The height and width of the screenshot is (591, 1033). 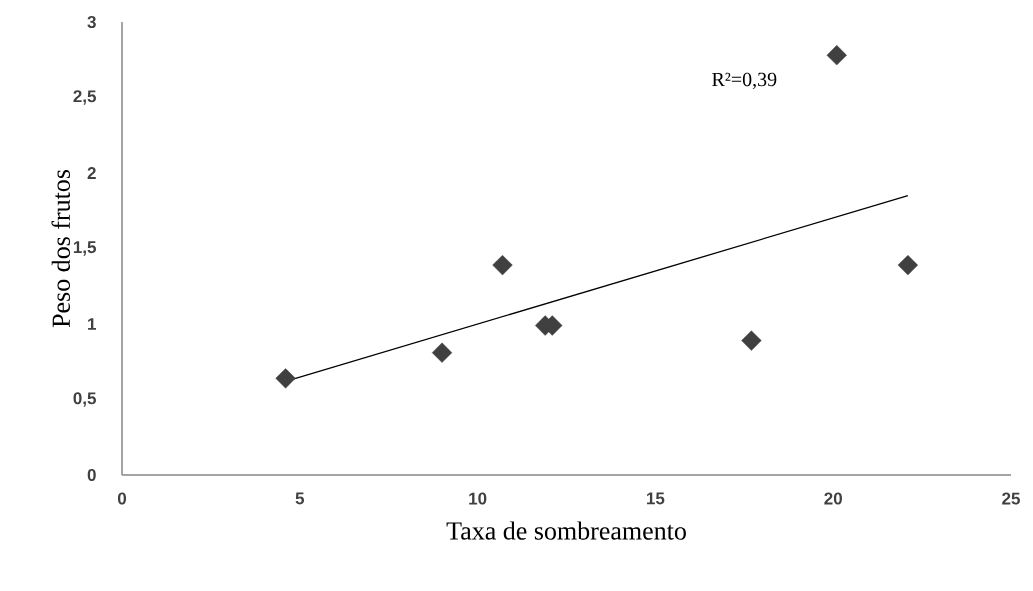 What do you see at coordinates (91, 22) in the screenshot?
I see `y-tick-label: 3` at bounding box center [91, 22].